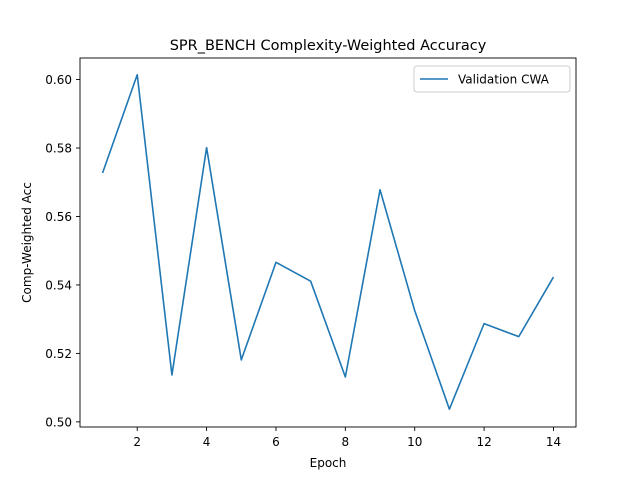 This screenshot has width=640, height=480. What do you see at coordinates (328, 463) in the screenshot?
I see `x-axis-label: Epoch` at bounding box center [328, 463].